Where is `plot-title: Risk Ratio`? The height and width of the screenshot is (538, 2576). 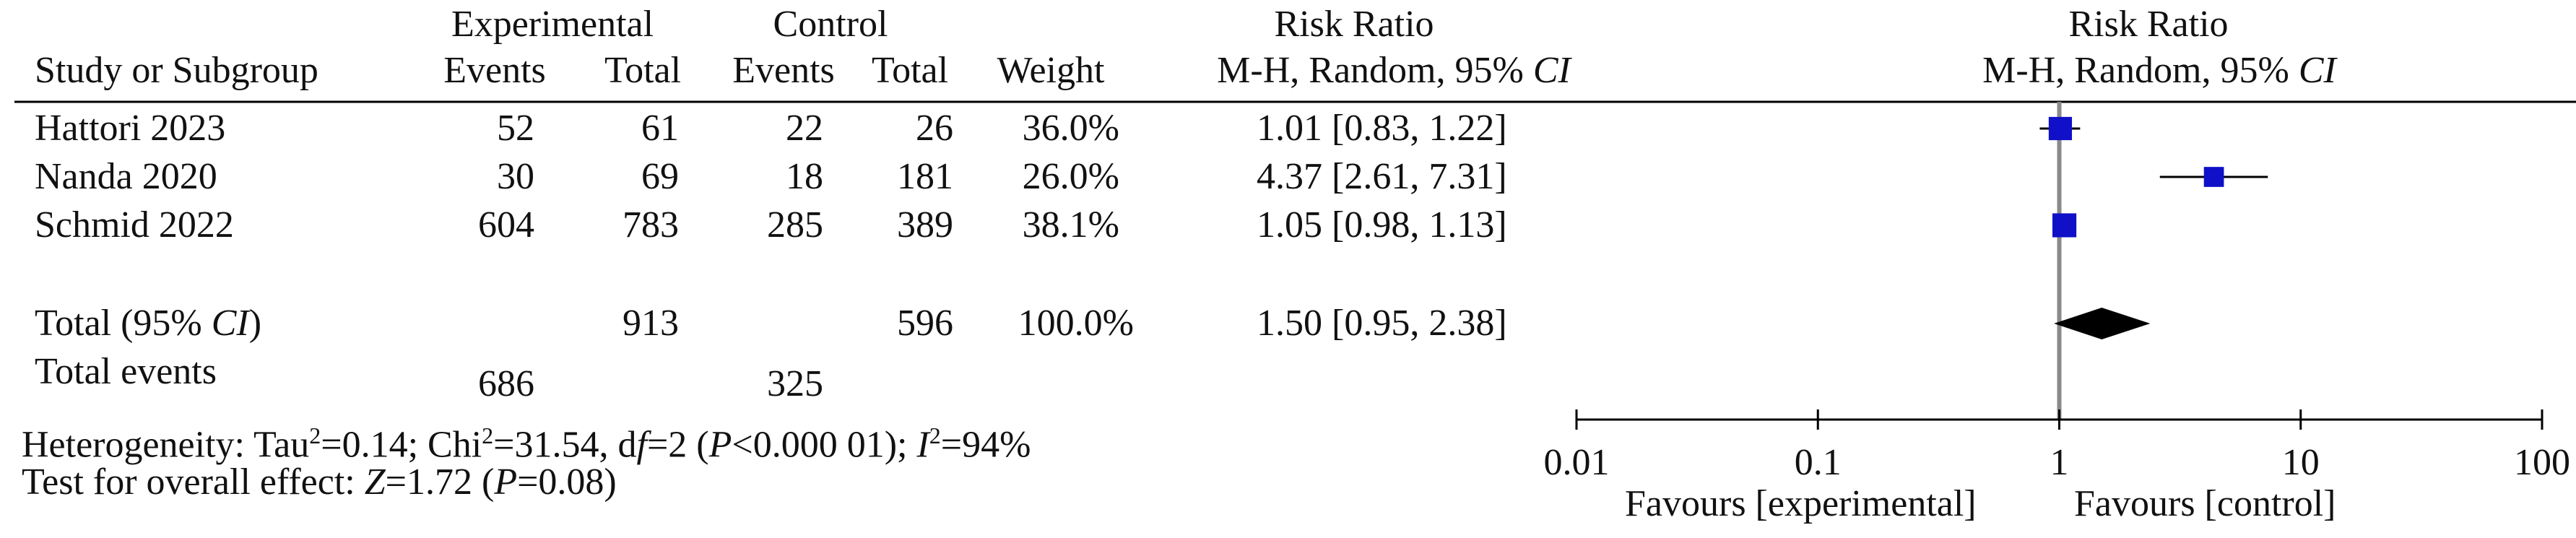 plot-title: Risk Ratio is located at coordinates (2148, 24).